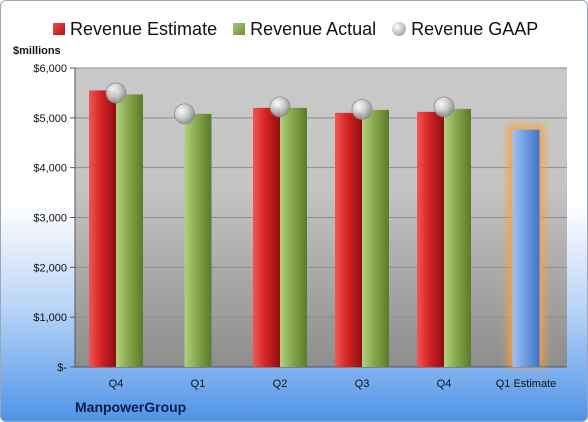 This screenshot has height=422, width=588. I want to click on x-tick-label: Q1, so click(198, 384).